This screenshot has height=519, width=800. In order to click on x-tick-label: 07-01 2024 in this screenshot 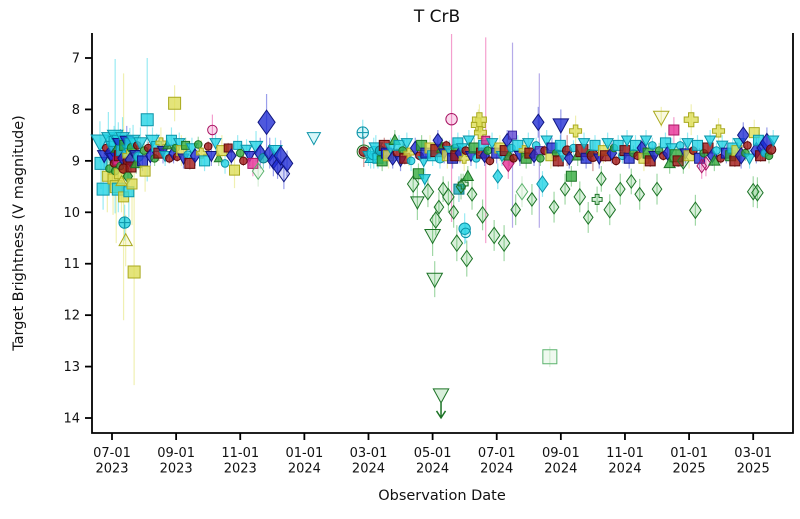, I will do `click(497, 461)`.